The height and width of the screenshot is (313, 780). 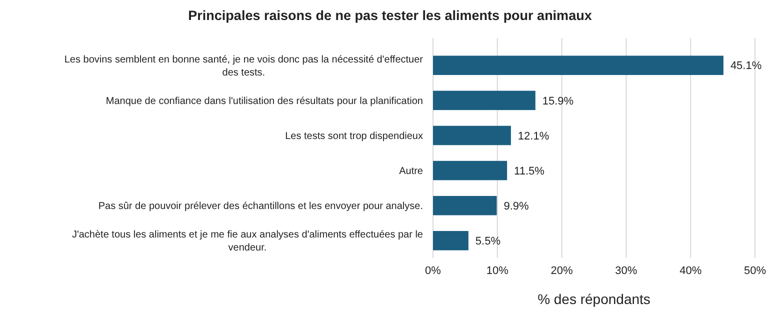 I want to click on data-label: 11.5%, so click(x=529, y=171).